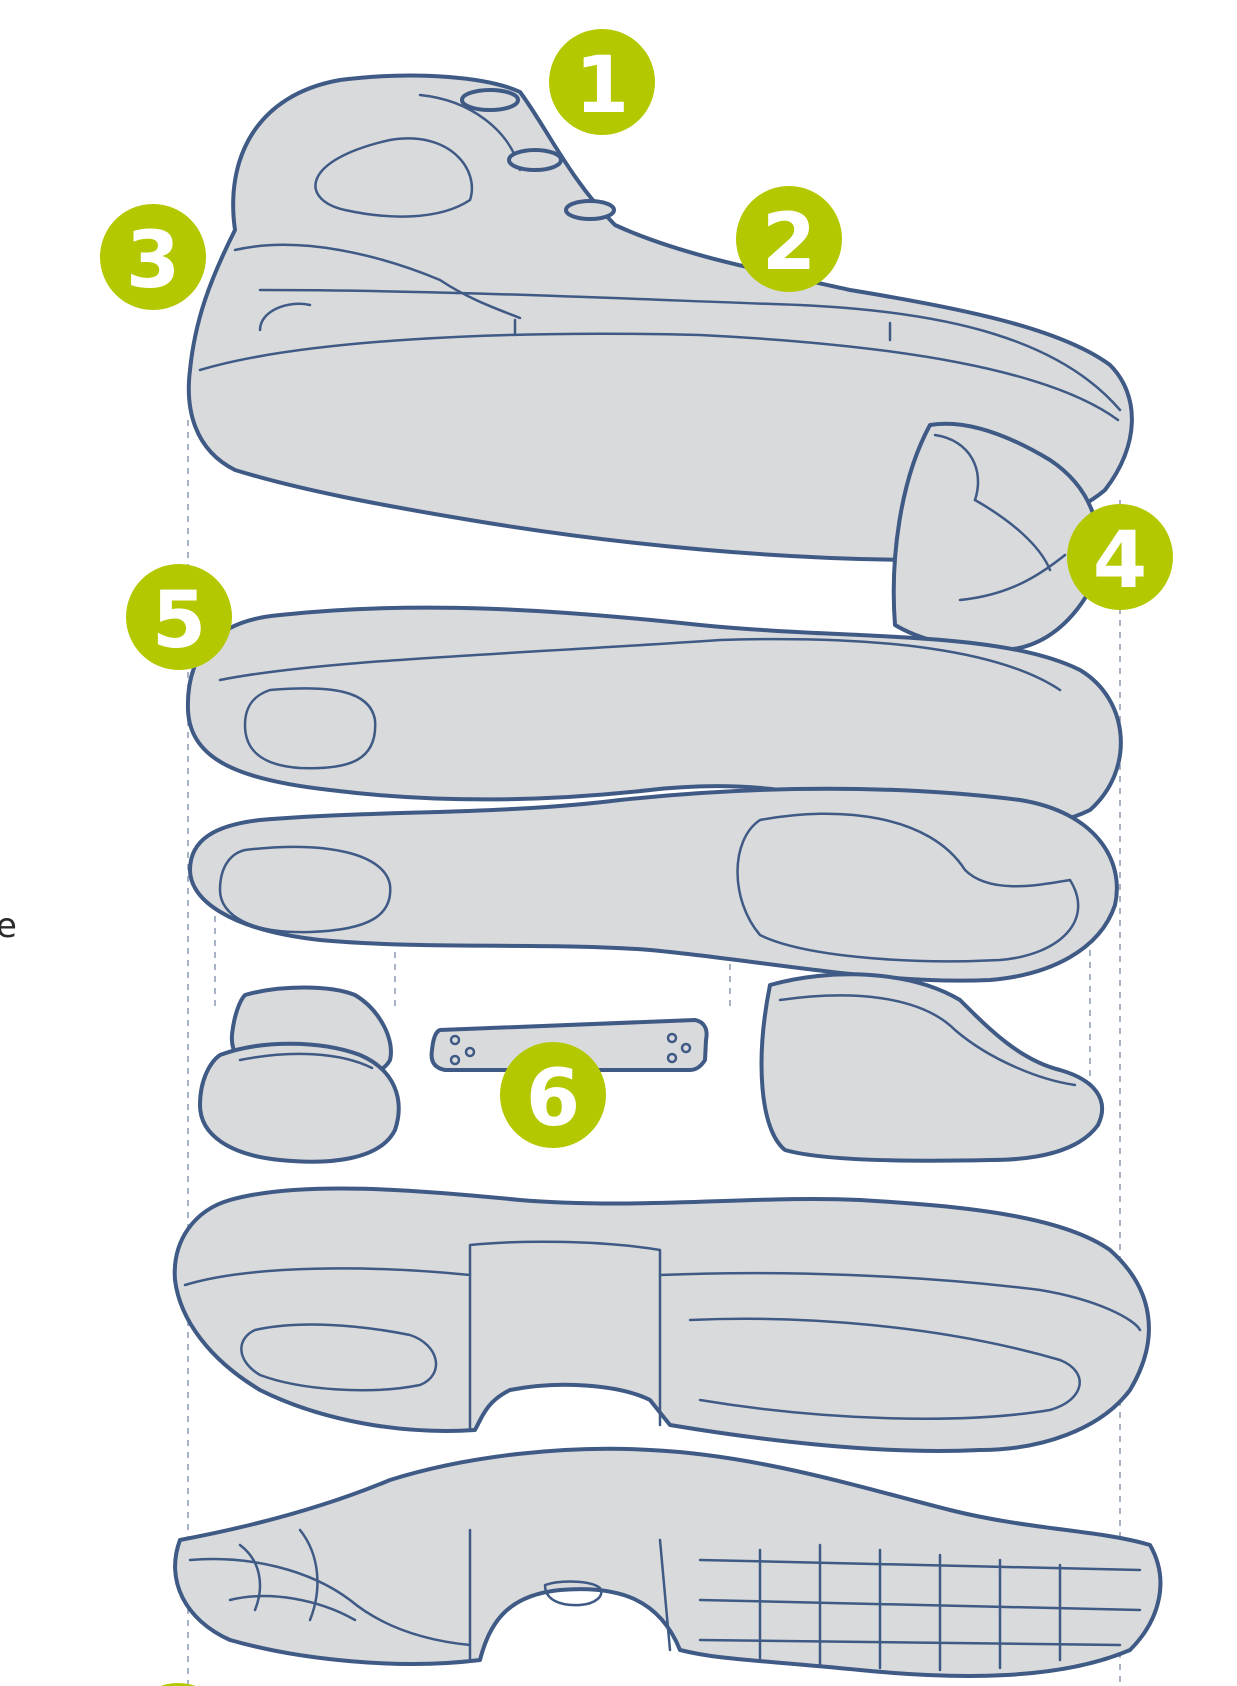 This screenshot has width=1237, height=1686. I want to click on toe-cap, so click(996, 536).